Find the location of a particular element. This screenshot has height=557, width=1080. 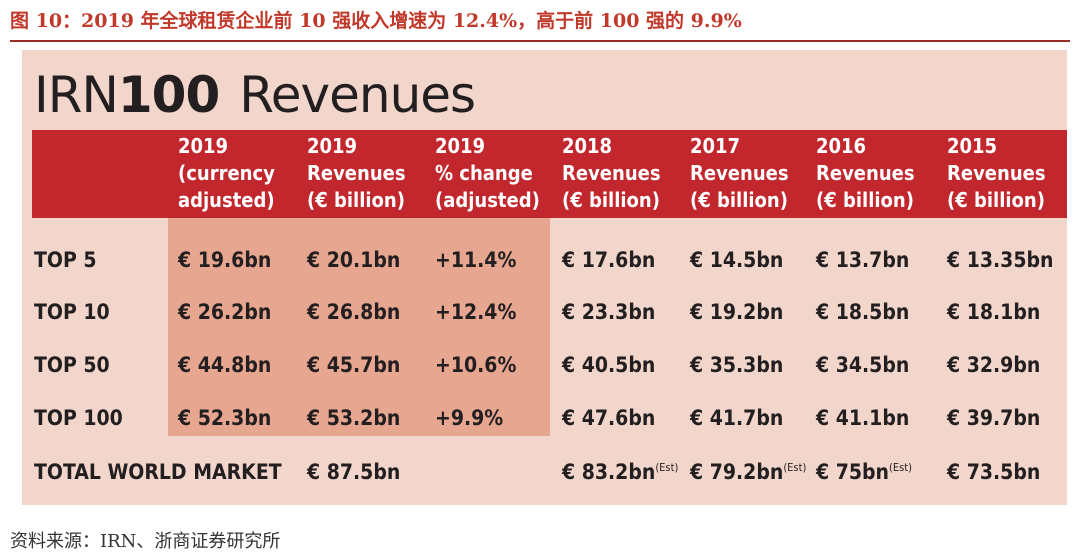

source-note: 资料来源：IRN、浙商证券研究所 is located at coordinates (145, 541).